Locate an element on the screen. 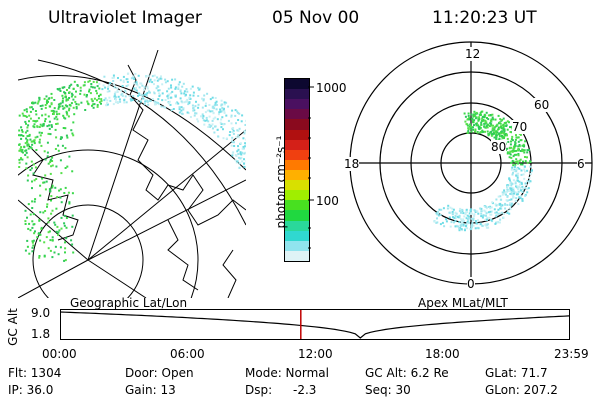 The width and height of the screenshot is (600, 400). altitude-timeline is located at coordinates (316, 326).